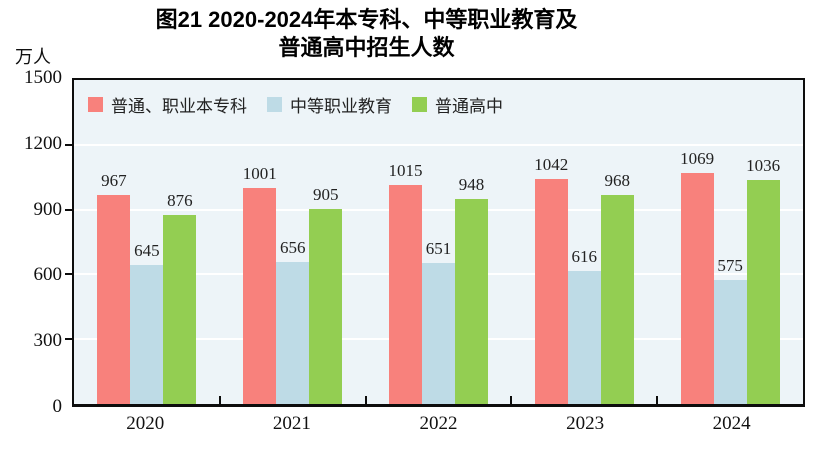 This screenshot has height=451, width=827. What do you see at coordinates (260, 284) in the screenshot?
I see `bar-2021-普通、职业本专科: 1001` at bounding box center [260, 284].